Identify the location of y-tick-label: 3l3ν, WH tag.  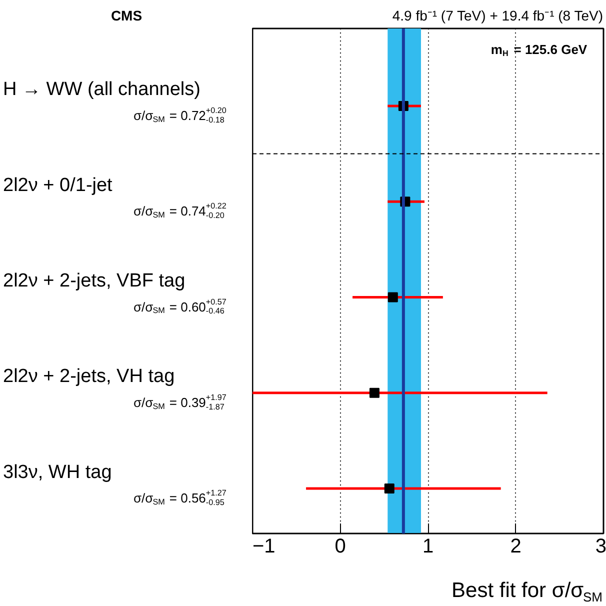
(57, 472).